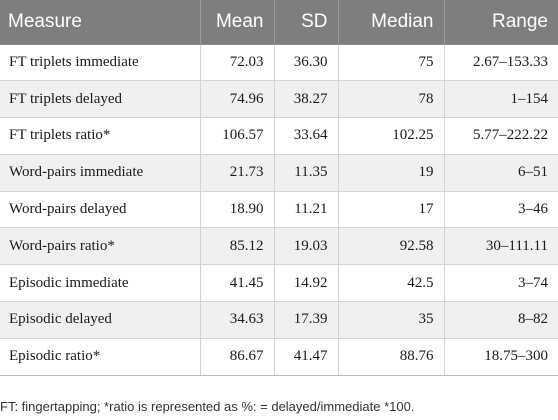 This screenshot has height=420, width=558. What do you see at coordinates (237, 22) in the screenshot?
I see `column-header-mean: Mean` at bounding box center [237, 22].